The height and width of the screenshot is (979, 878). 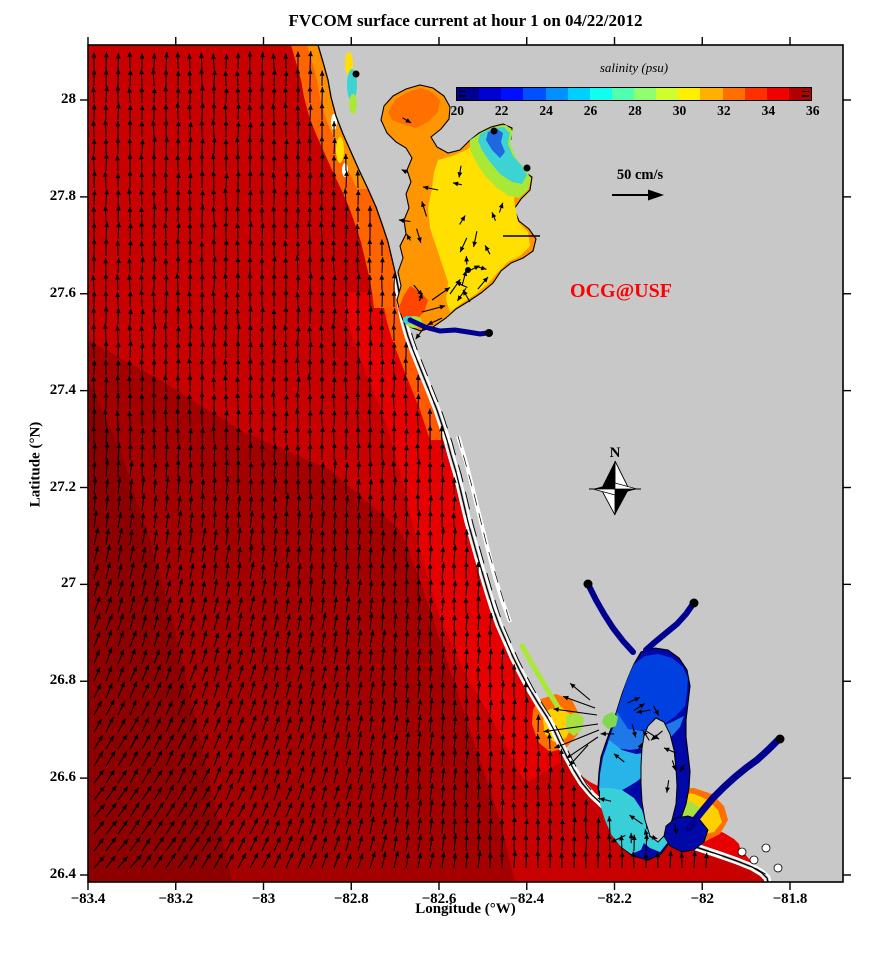 What do you see at coordinates (615, 488) in the screenshot?
I see `compass-rose-icon` at bounding box center [615, 488].